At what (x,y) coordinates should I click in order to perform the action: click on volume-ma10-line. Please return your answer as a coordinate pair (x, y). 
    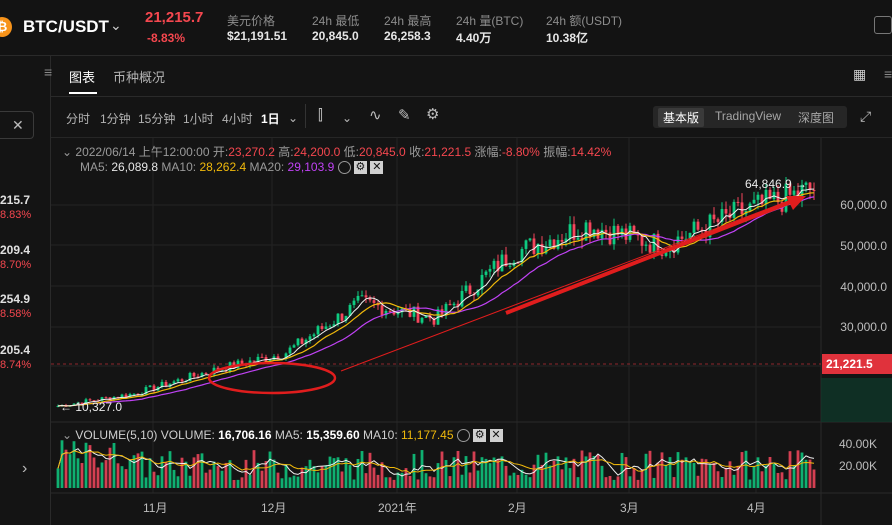
    Looking at the image, I should click on (436, 462).